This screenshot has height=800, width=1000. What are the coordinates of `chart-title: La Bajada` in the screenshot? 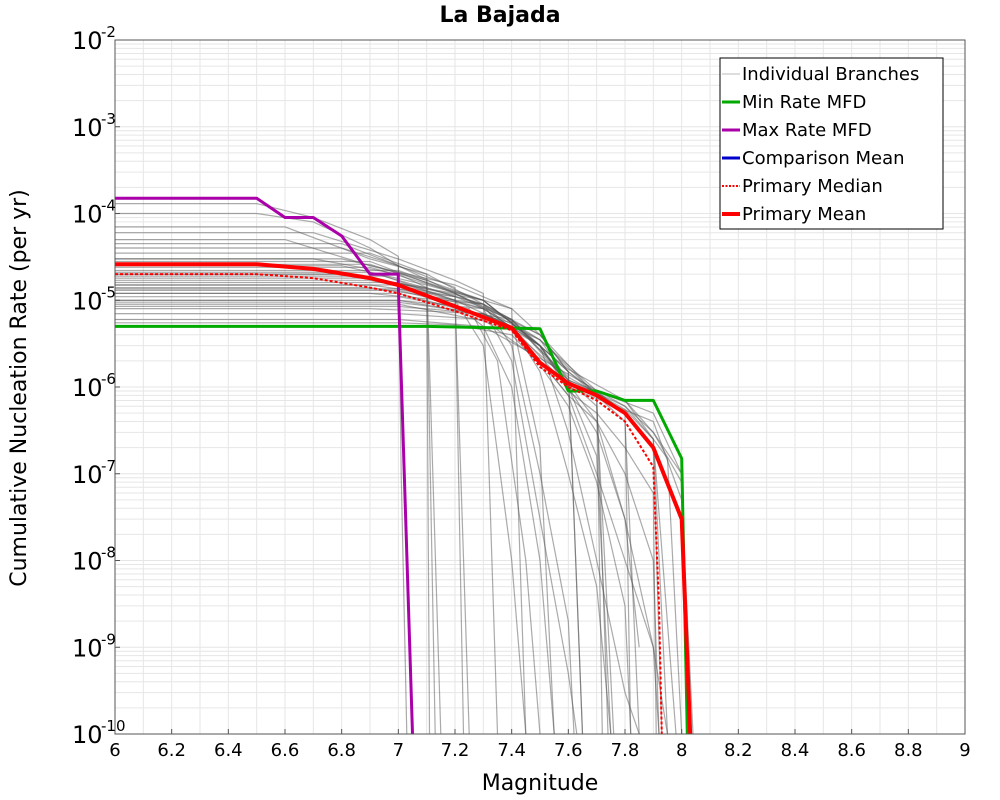 It's located at (499, 15).